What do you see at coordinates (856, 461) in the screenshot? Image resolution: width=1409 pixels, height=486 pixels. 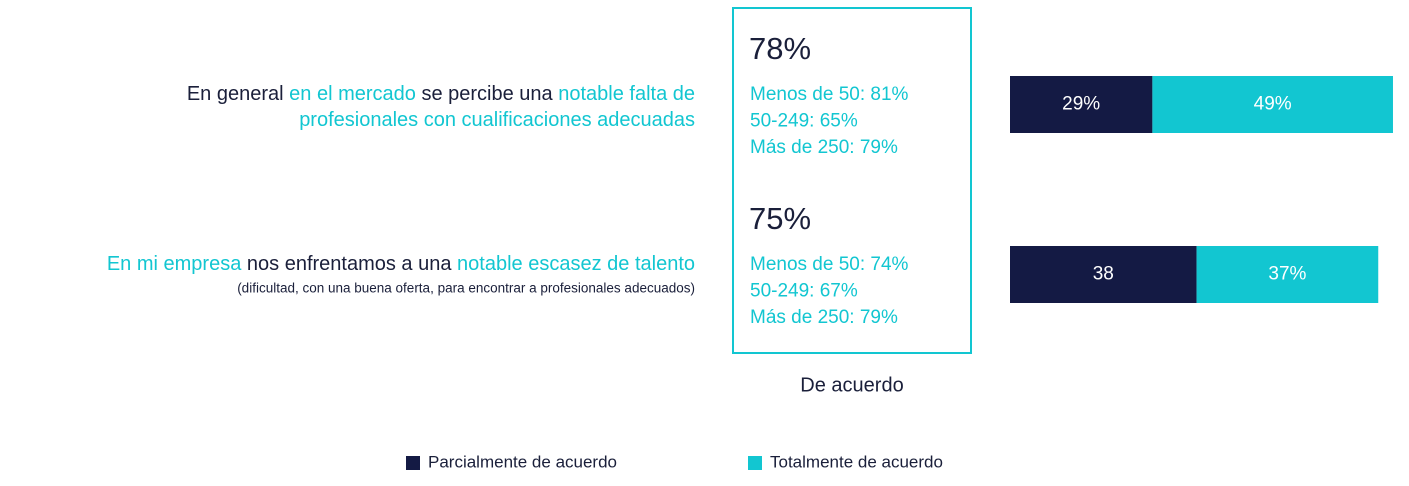 I see `legend-label: Totalmente de acuerdo` at bounding box center [856, 461].